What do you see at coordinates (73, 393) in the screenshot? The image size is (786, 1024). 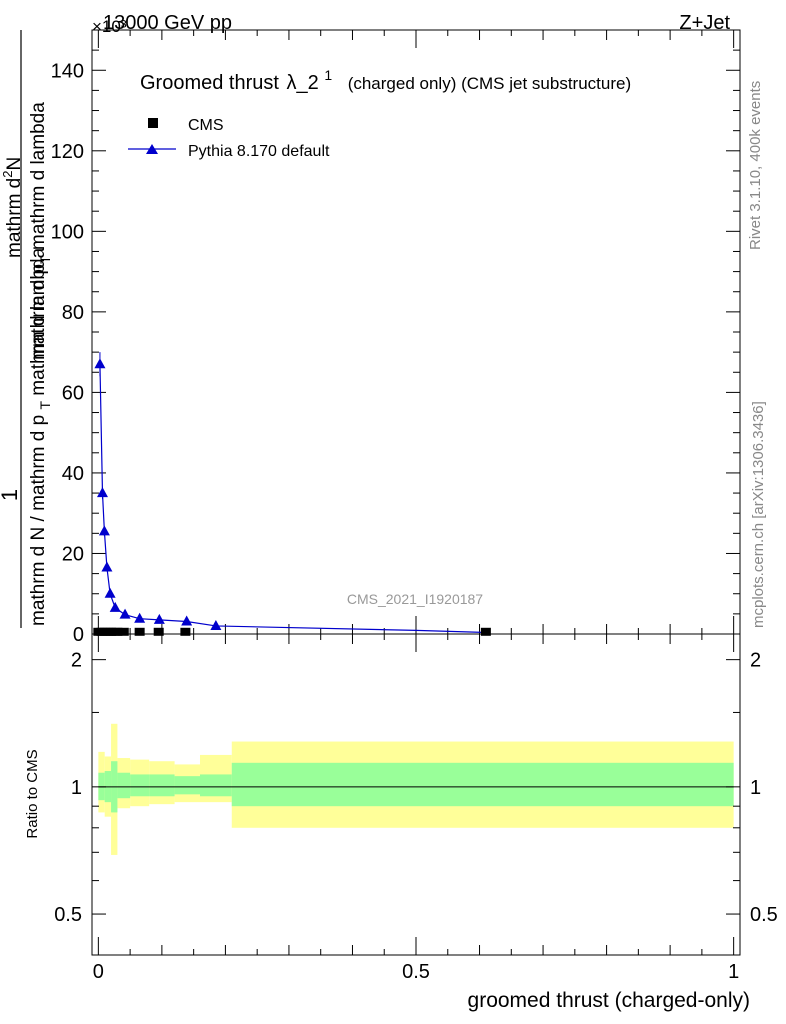 I see `main-y-tick-label: 60` at bounding box center [73, 393].